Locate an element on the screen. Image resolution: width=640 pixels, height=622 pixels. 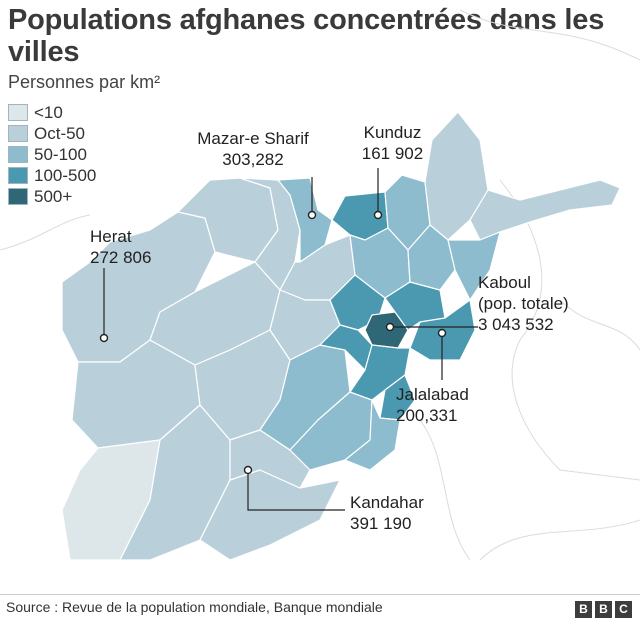
legend-title: Personnes par km² is located at coordinates (84, 82).